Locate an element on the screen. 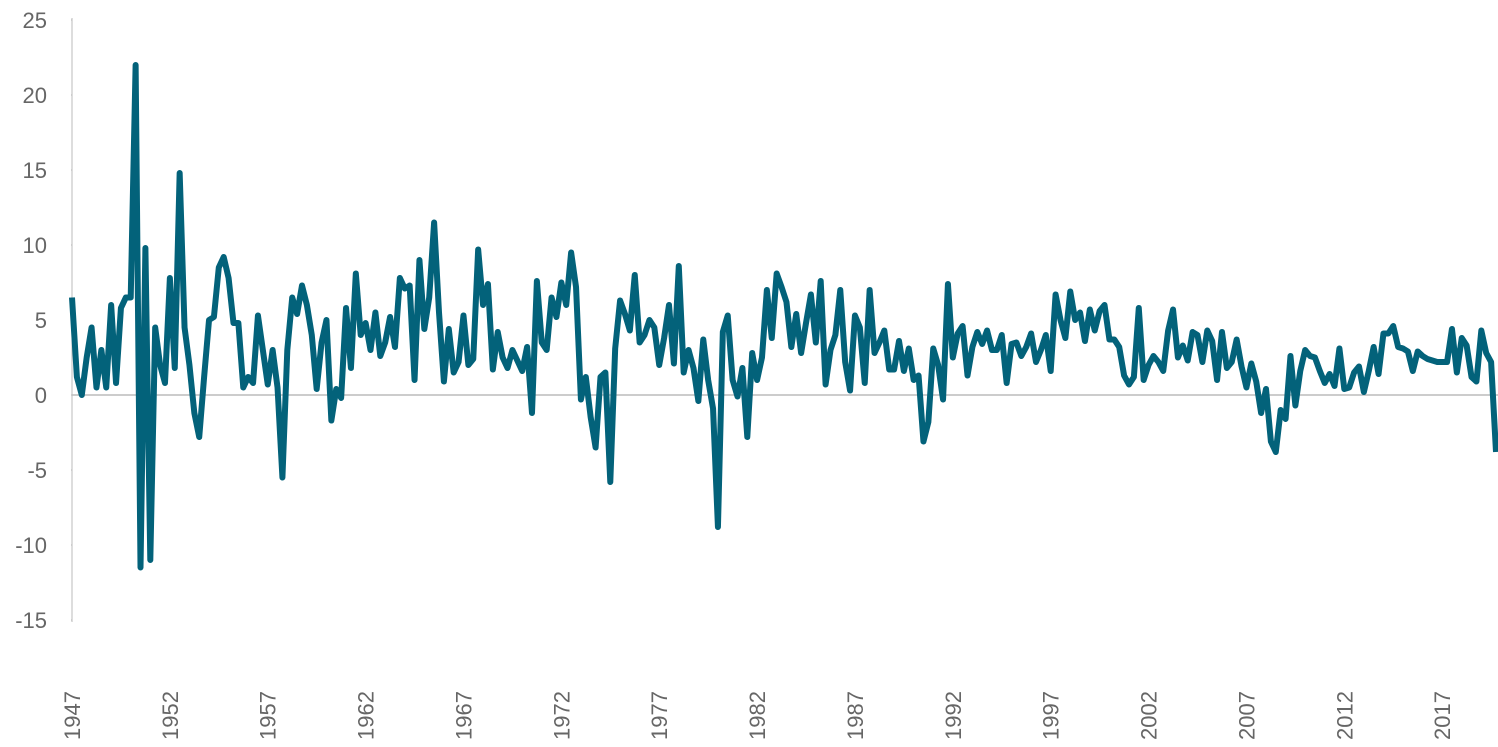 The width and height of the screenshot is (1498, 747). x-tick-label: 2007 is located at coordinates (1246, 715).